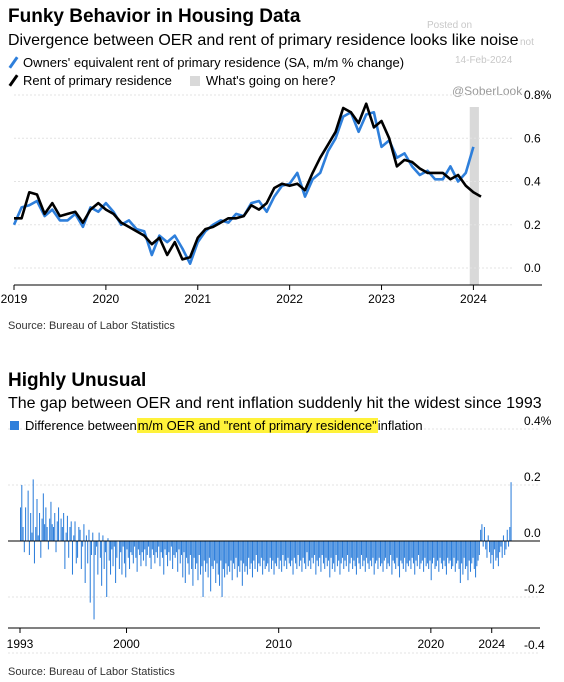 Image resolution: width=564 pixels, height=682 pixels. I want to click on x-tick-label: 2020, so click(106, 299).